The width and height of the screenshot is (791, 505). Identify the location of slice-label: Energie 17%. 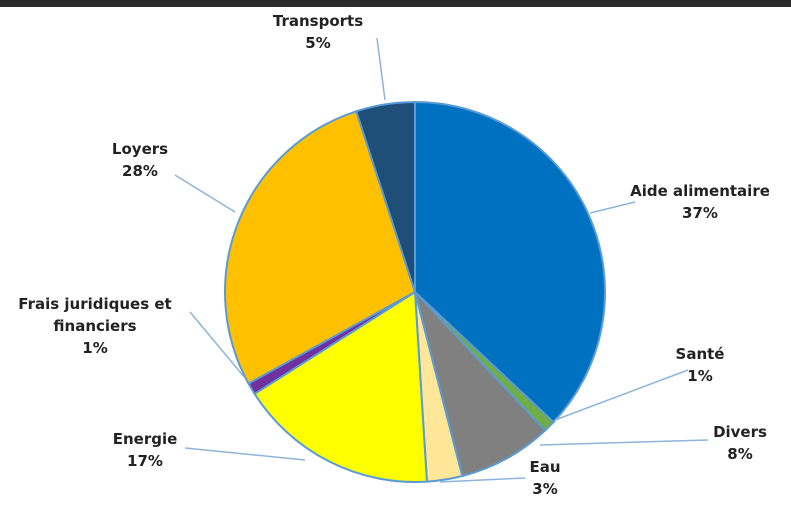
(145, 450).